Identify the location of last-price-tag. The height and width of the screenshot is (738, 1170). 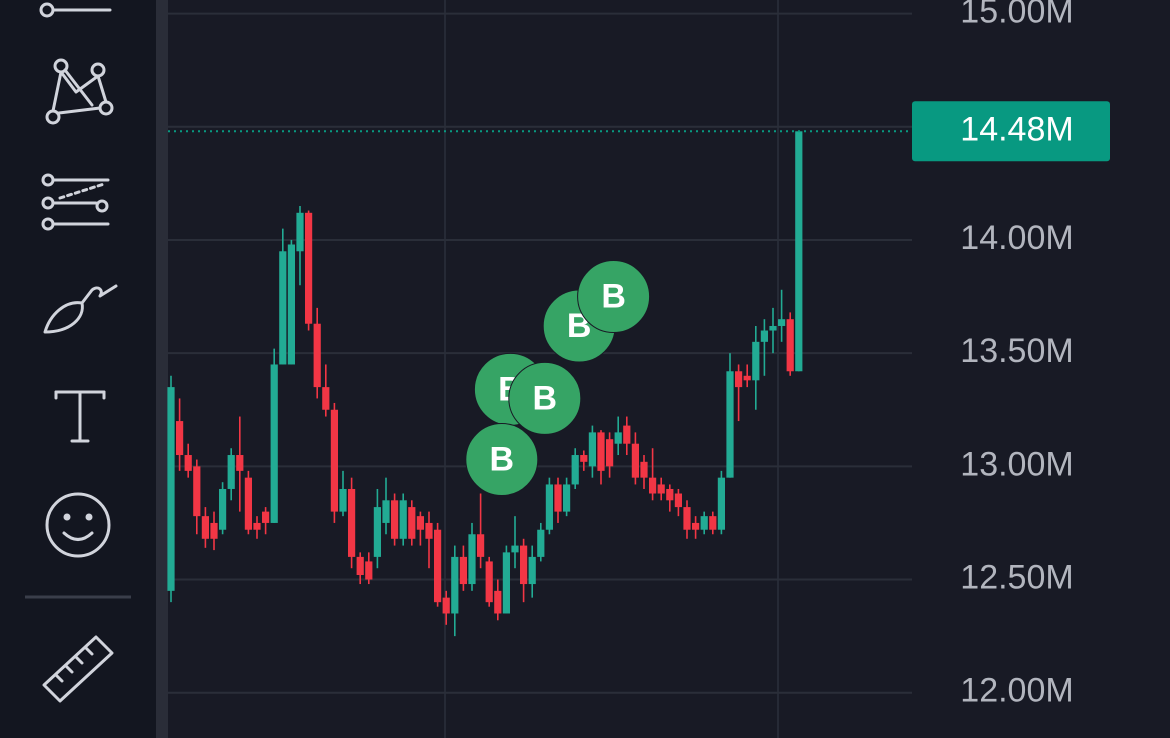
(1011, 131).